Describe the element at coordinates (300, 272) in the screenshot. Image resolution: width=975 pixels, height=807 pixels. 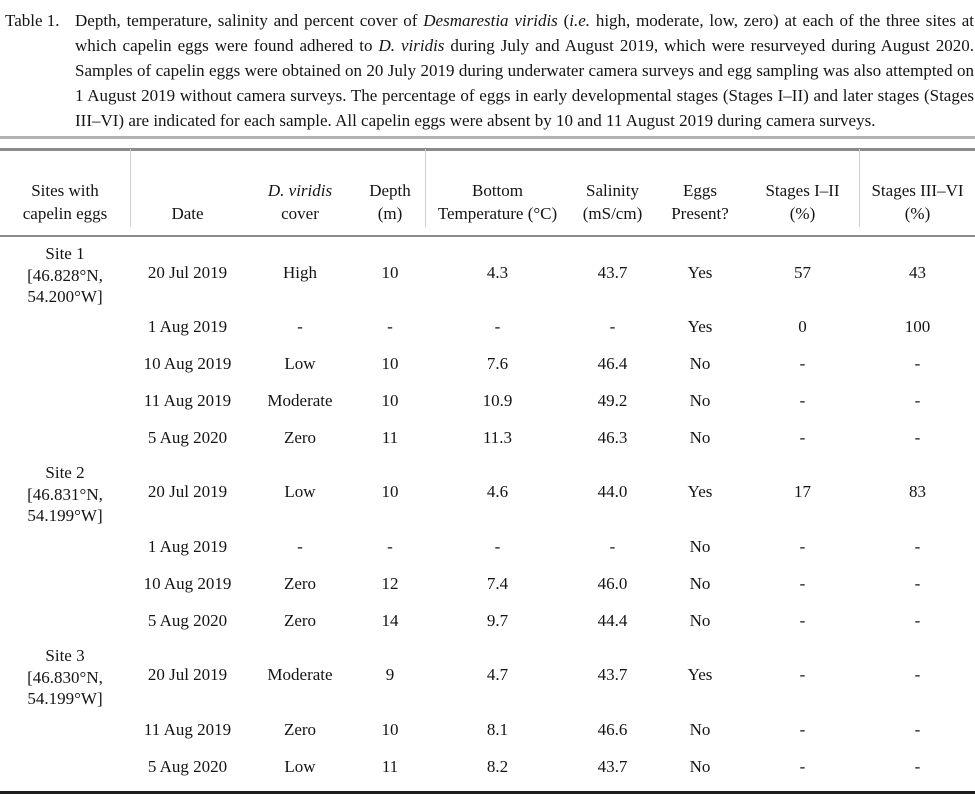
I see `table-cell: High` at that location.